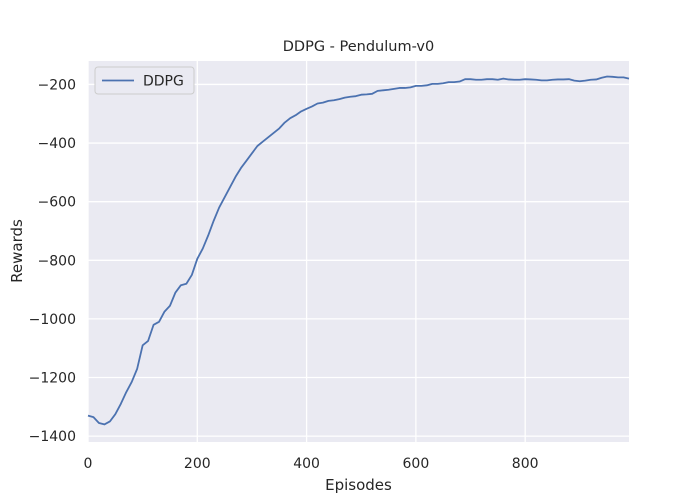 This screenshot has width=700, height=500. Describe the element at coordinates (57, 85) in the screenshot. I see `y-tick-label: −200` at that location.